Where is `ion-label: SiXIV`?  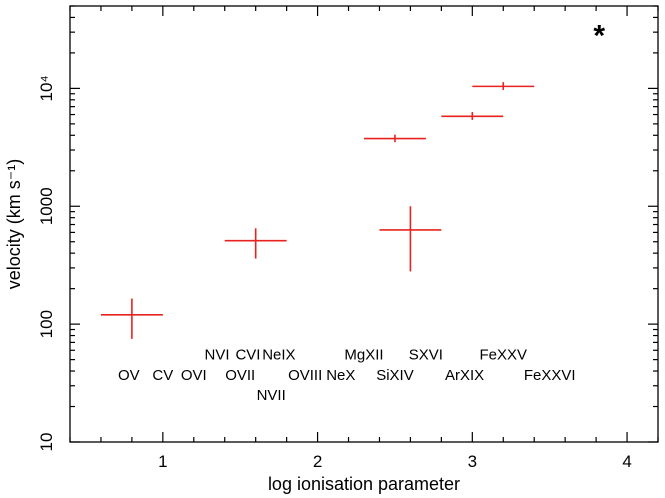 ion-label: SiXIV is located at coordinates (395, 375).